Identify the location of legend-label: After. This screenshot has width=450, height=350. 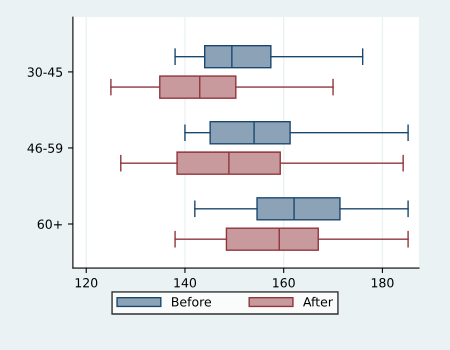
(318, 301).